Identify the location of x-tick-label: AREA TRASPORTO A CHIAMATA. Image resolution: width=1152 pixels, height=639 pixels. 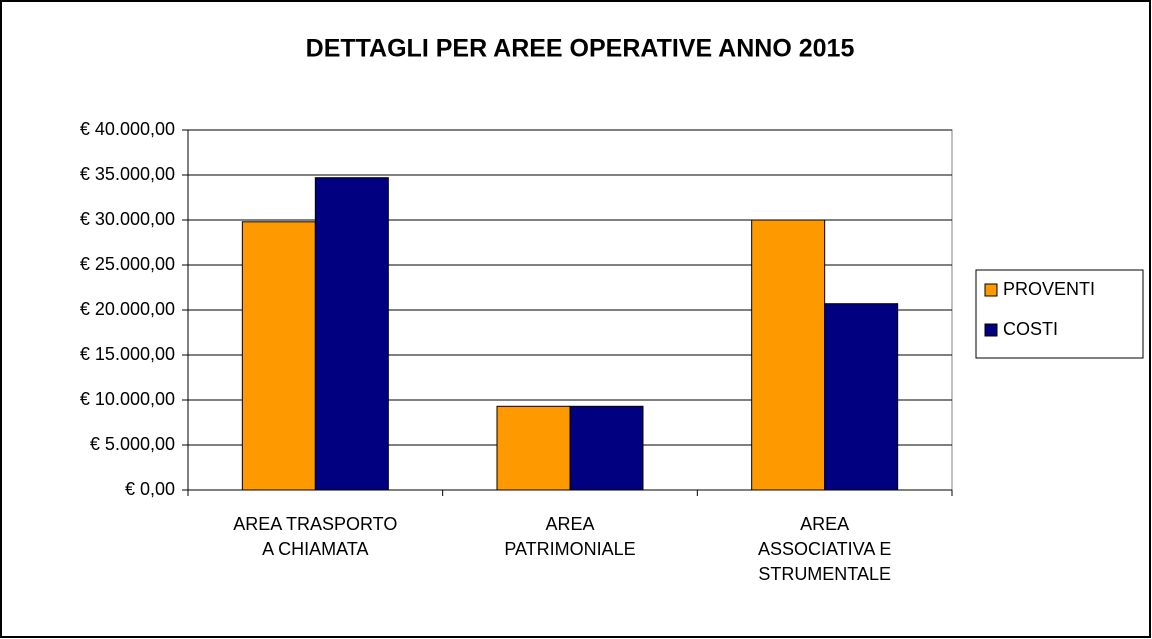
(315, 536).